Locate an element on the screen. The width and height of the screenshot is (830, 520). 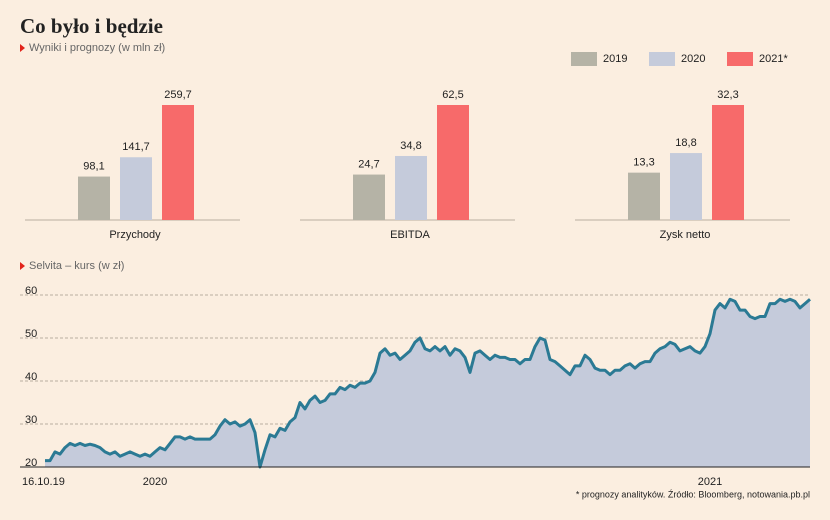
y-tick-label: 60 is located at coordinates (31, 291).